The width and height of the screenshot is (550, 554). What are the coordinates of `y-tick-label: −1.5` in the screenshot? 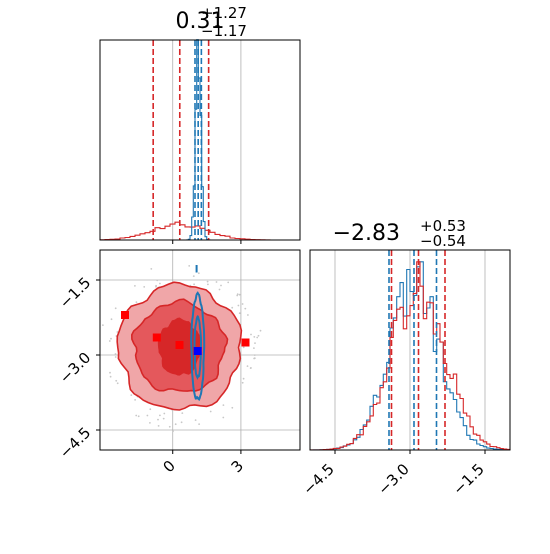 It's located at (75, 293).